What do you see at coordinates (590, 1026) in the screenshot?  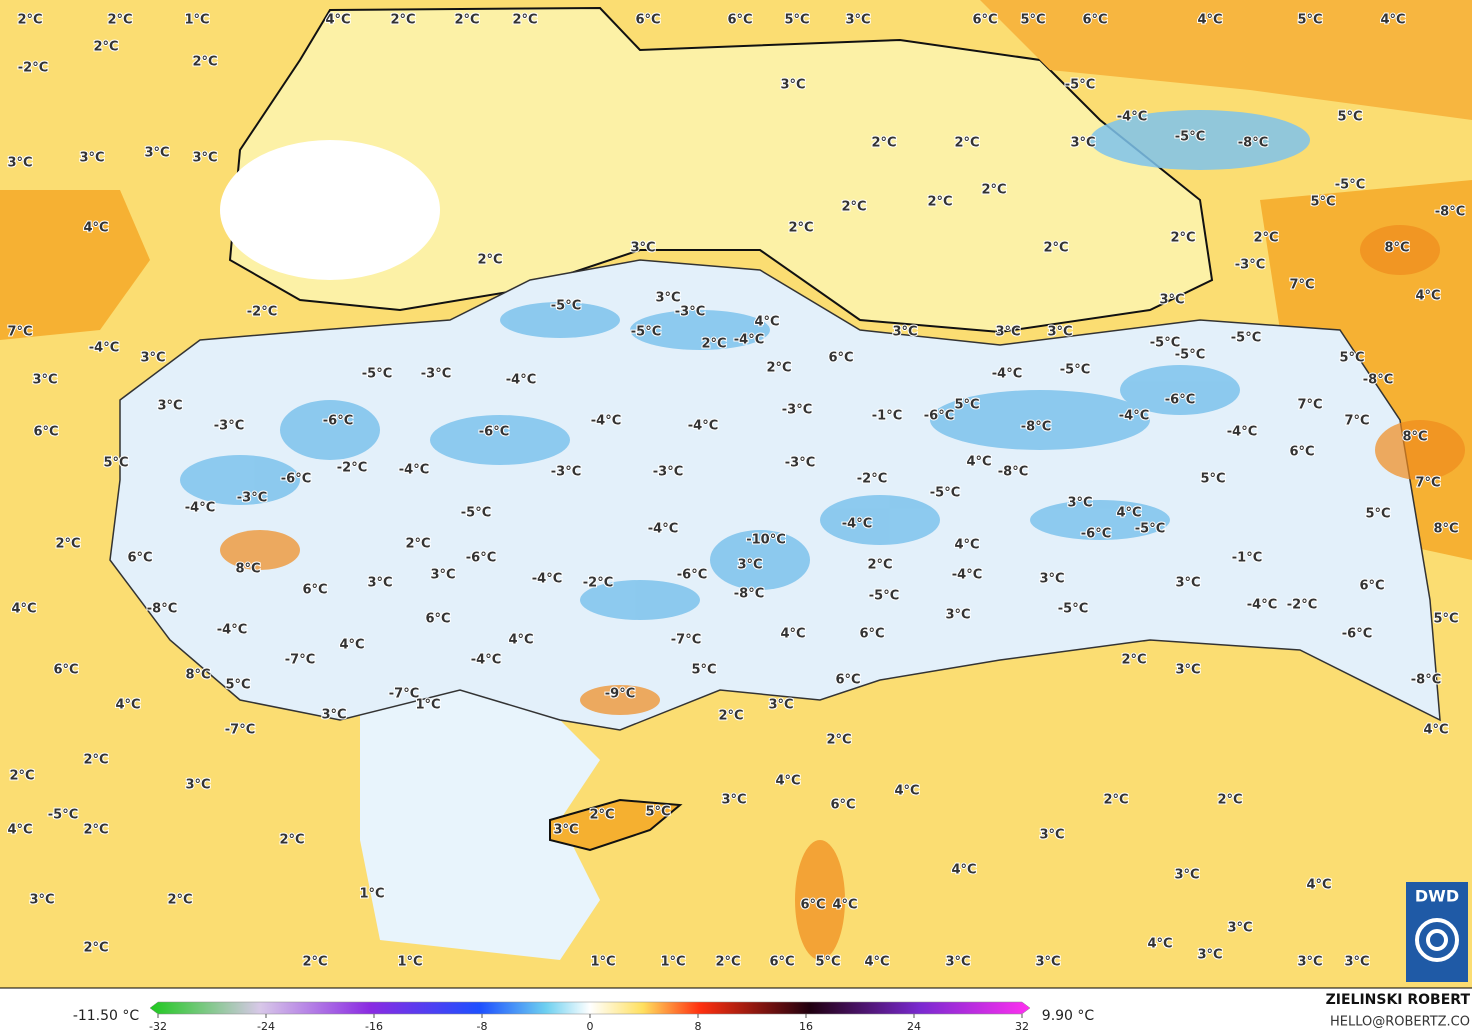 I see `colorbar-tick-label: 0` at bounding box center [590, 1026].